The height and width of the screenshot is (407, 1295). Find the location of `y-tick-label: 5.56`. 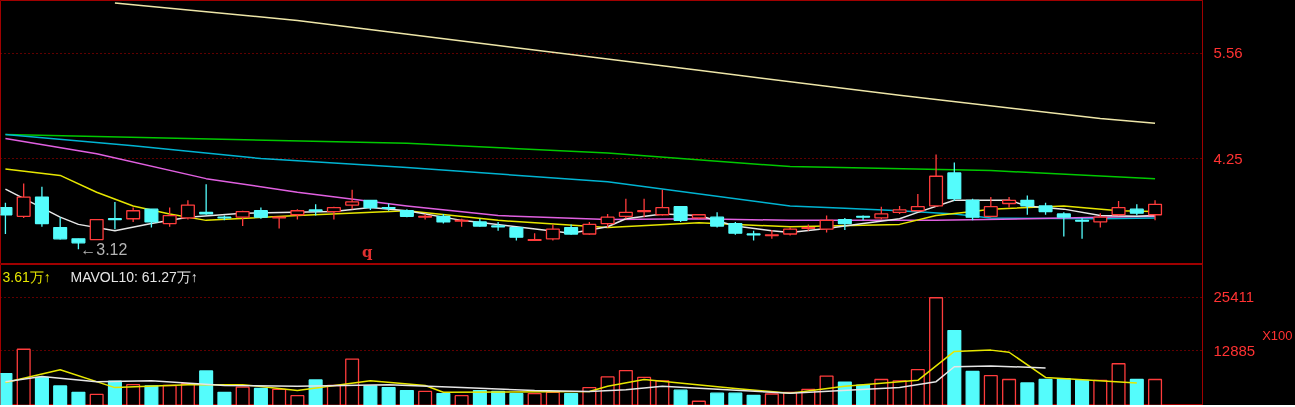

y-tick-label: 5.56 is located at coordinates (1228, 53).